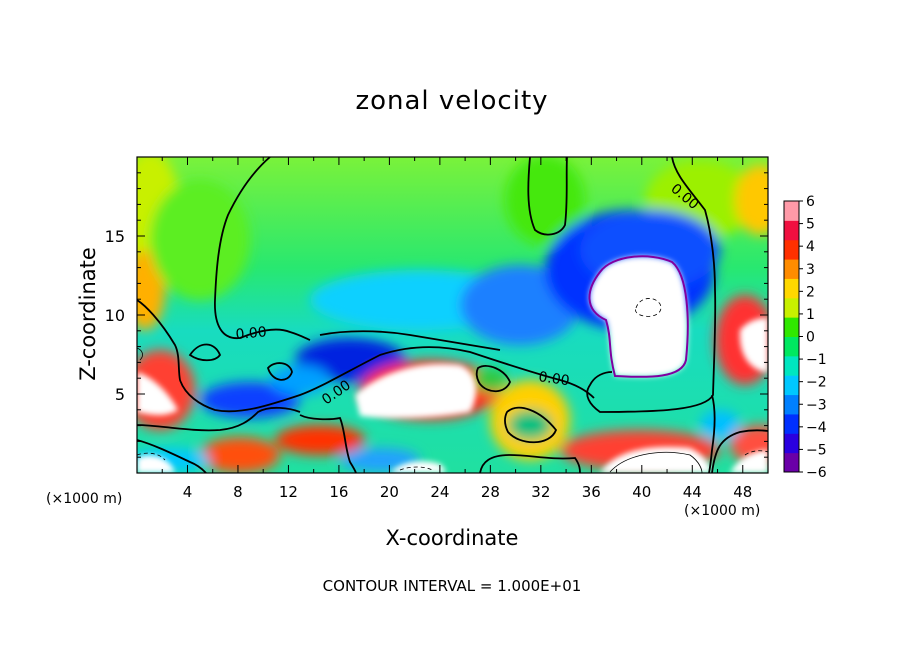 Image resolution: width=904 pixels, height=654 pixels. What do you see at coordinates (816, 383) in the screenshot?
I see `colorbar-tick-label: −2` at bounding box center [816, 383].